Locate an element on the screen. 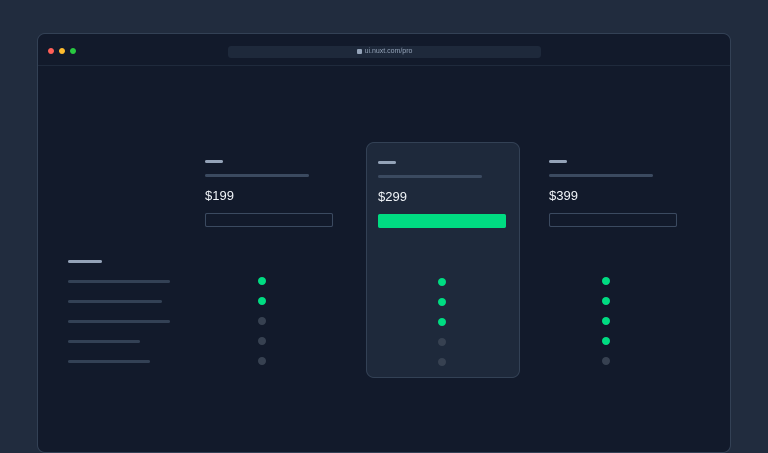 This screenshot has width=768, height=453. address-bar: ui.nuxt.com/pro is located at coordinates (384, 52).